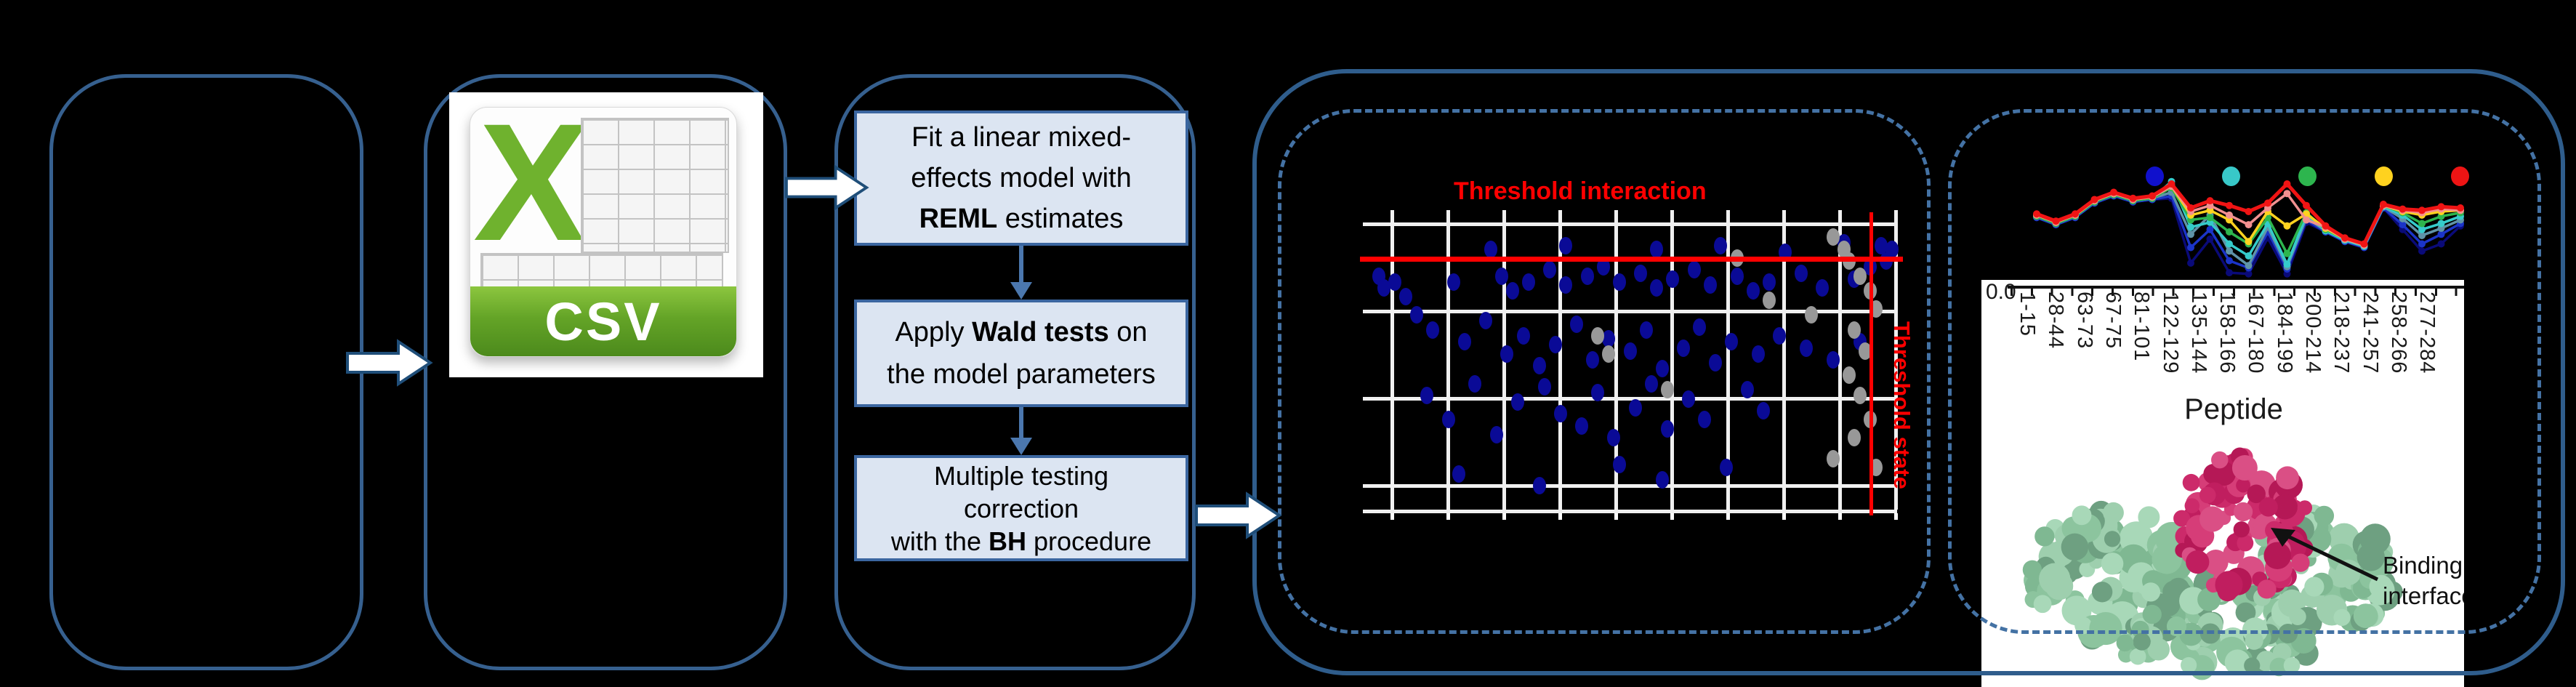 The width and height of the screenshot is (2576, 687). Describe the element at coordinates (1631, 259) in the screenshot. I see `threshold-interaction-line` at that location.